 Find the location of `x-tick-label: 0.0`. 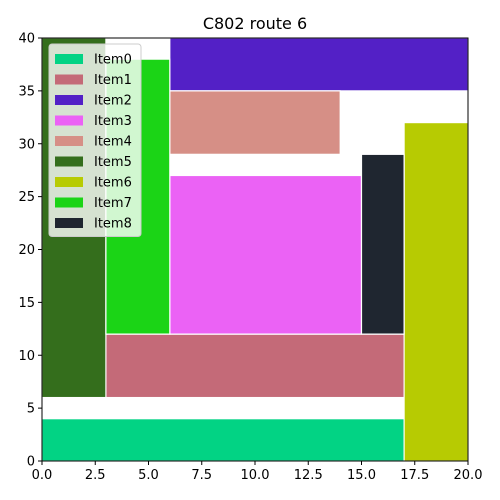

x-tick-label: 0.0 is located at coordinates (42, 475).